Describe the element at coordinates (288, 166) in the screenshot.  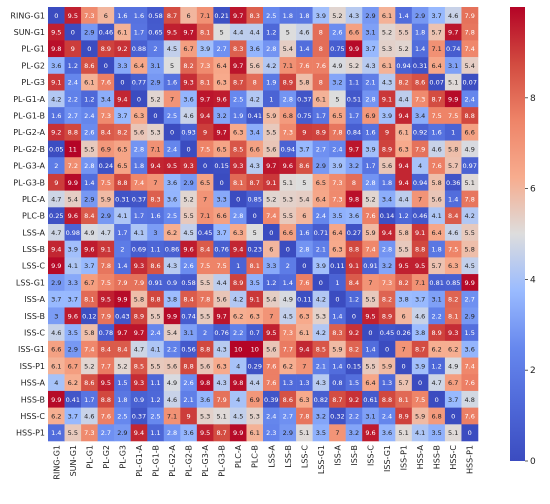
I see `heatmap-cell-value: 9.6` at that location.